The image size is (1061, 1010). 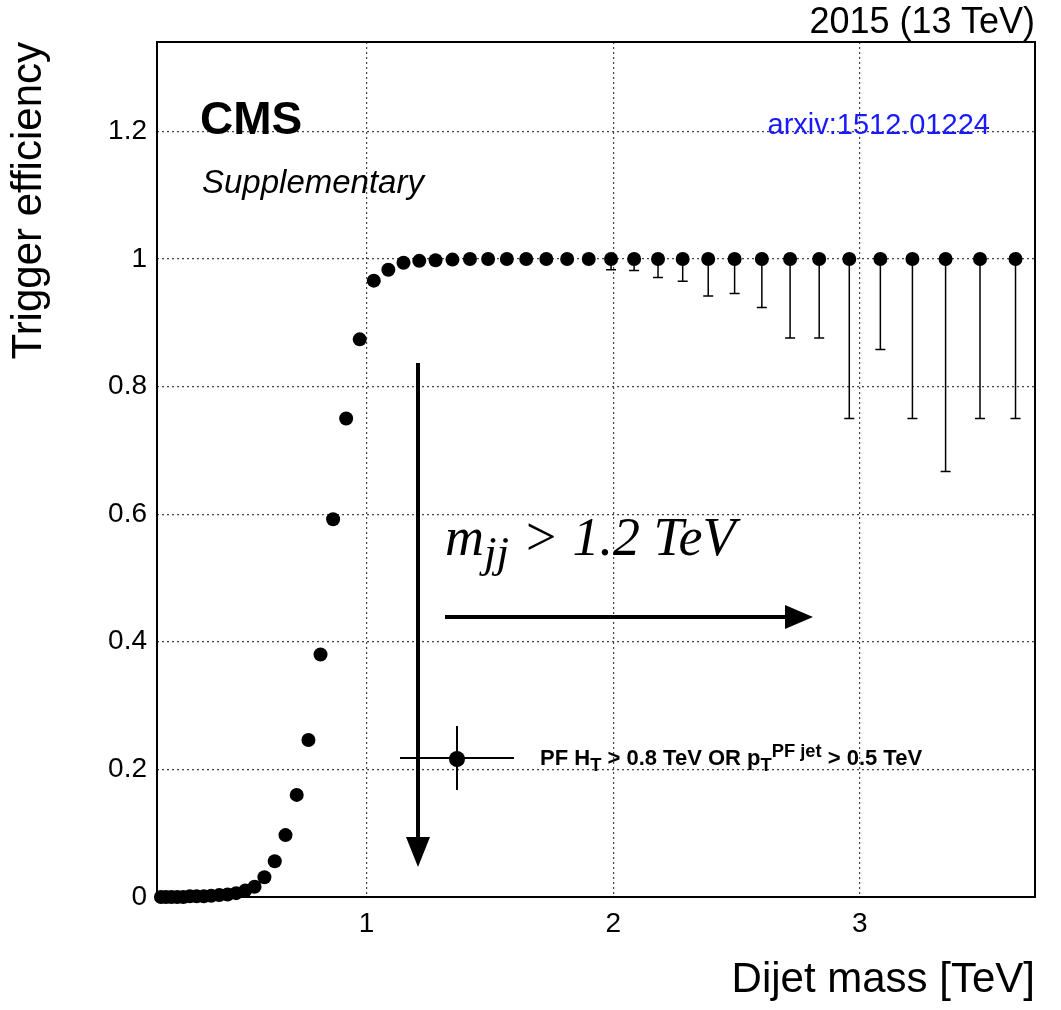 I want to click on y-tick-label: 0.4, so click(x=127, y=640).